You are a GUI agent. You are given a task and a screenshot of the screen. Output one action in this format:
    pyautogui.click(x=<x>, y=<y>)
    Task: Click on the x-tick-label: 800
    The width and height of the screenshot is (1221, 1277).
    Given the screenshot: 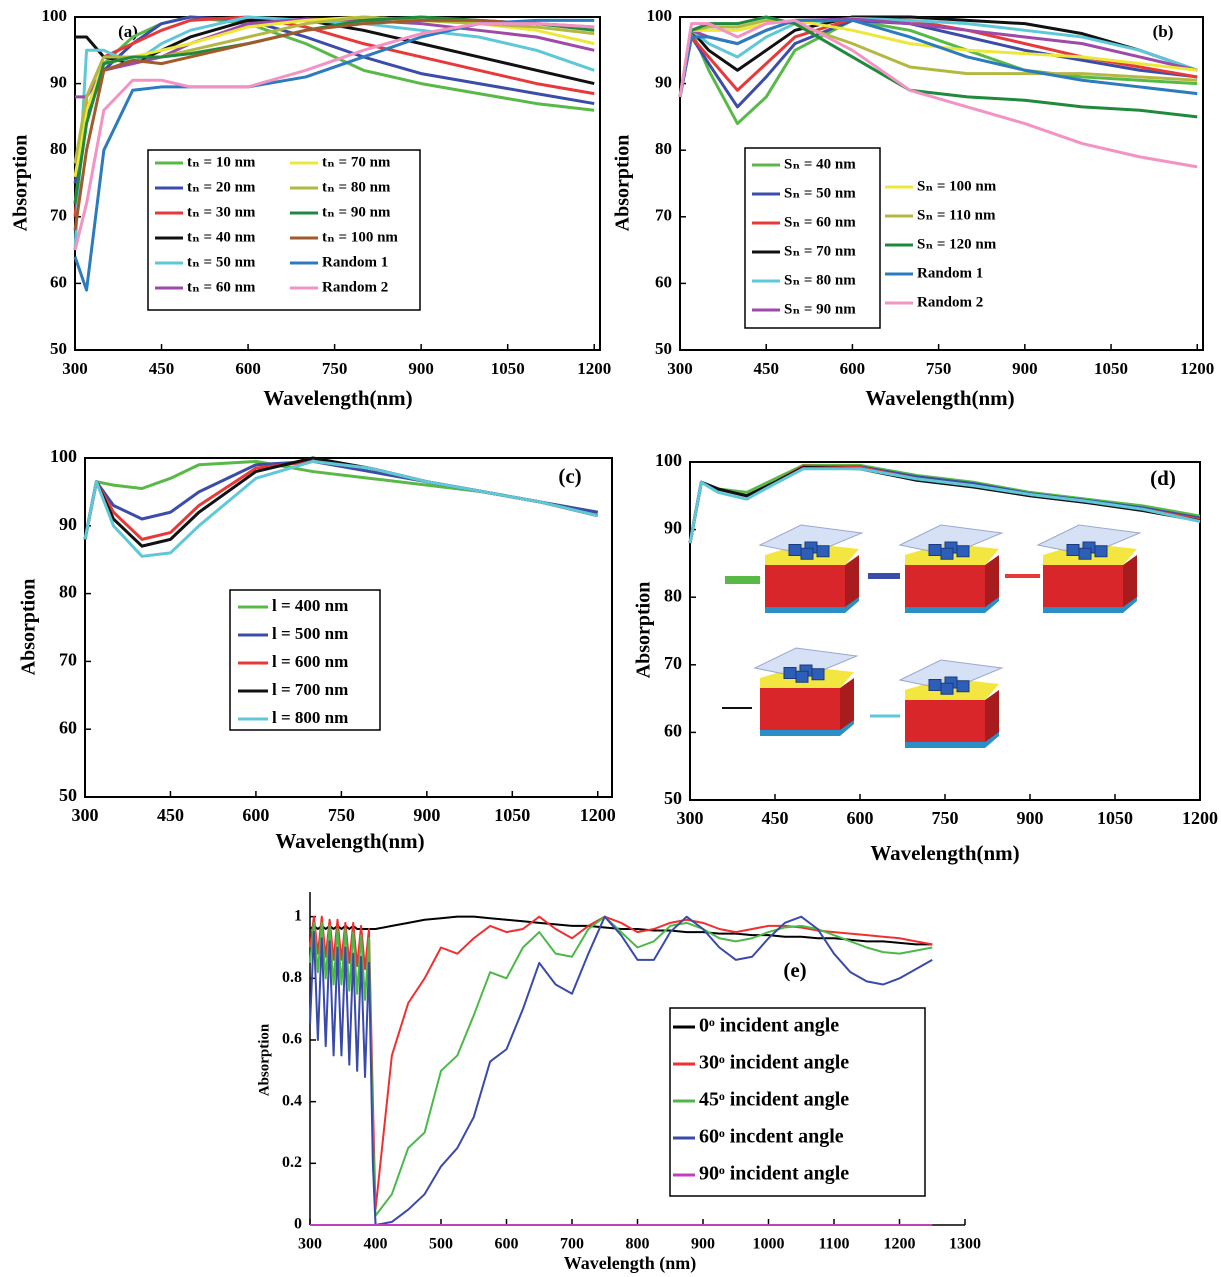 What is the action you would take?
    pyautogui.click(x=638, y=1244)
    